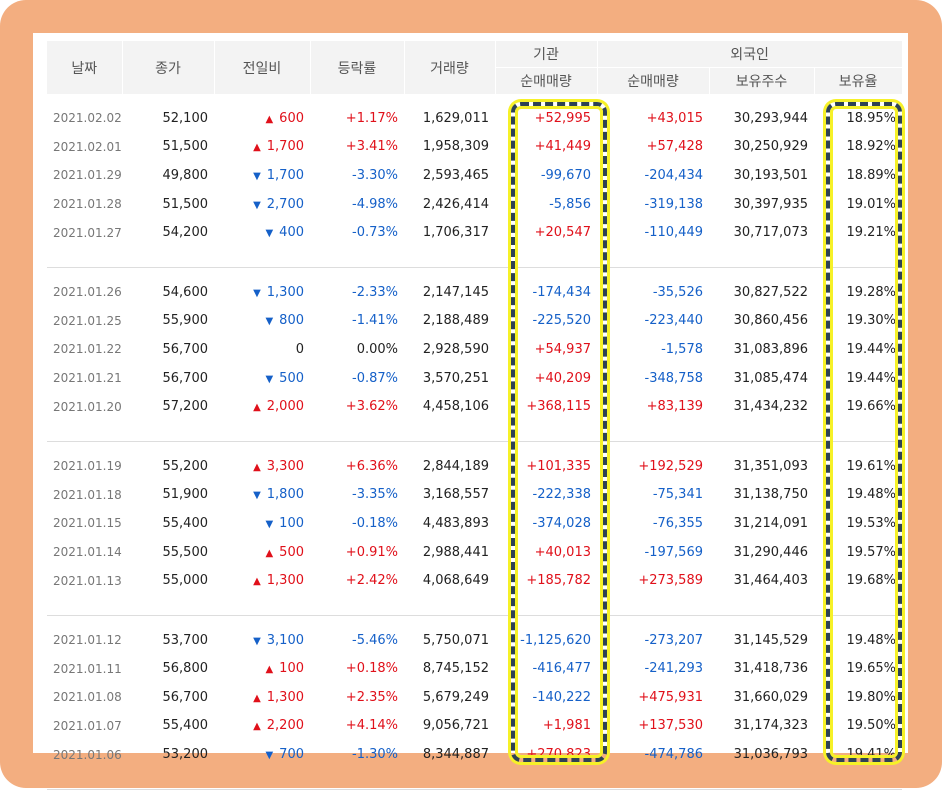  I want to click on rate-cell: +3.62%, so click(371, 407).